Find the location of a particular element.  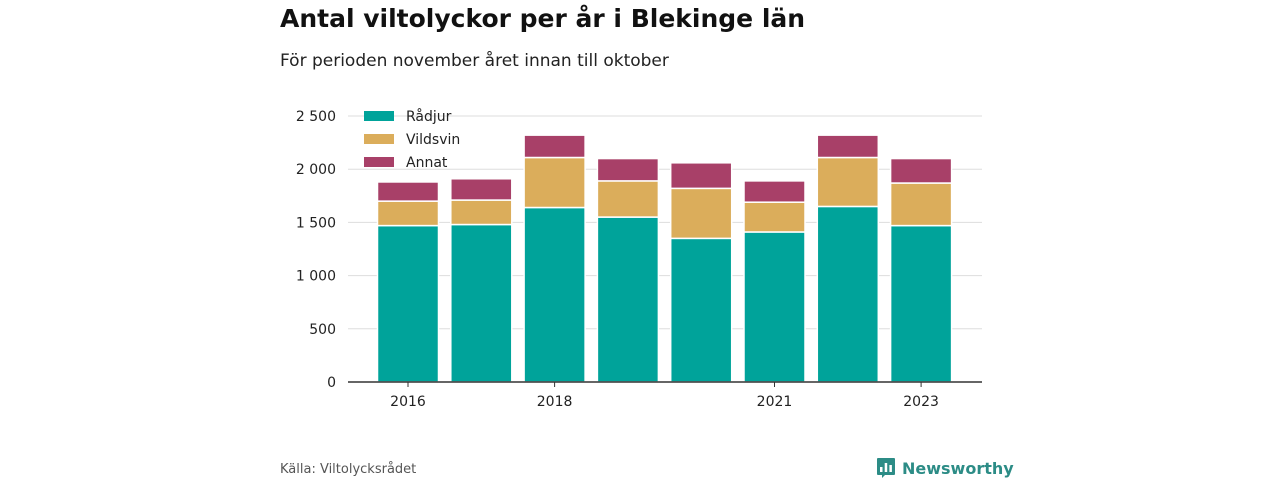

source-note: Källa: Viltolycksrådet is located at coordinates (348, 469).